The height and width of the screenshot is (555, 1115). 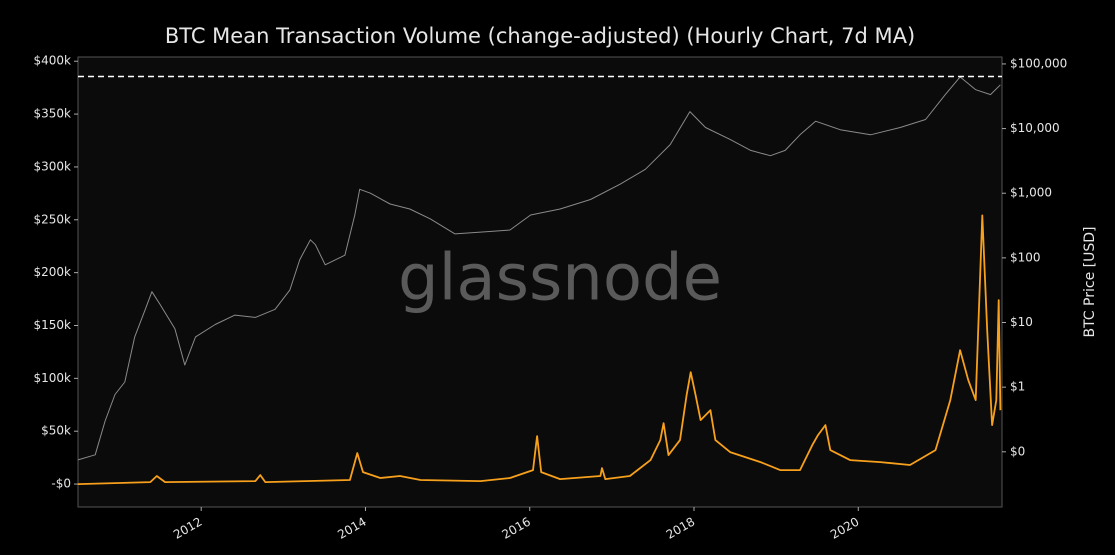 What do you see at coordinates (1035, 128) in the screenshot?
I see `y2-tick-label: $10,000` at bounding box center [1035, 128].